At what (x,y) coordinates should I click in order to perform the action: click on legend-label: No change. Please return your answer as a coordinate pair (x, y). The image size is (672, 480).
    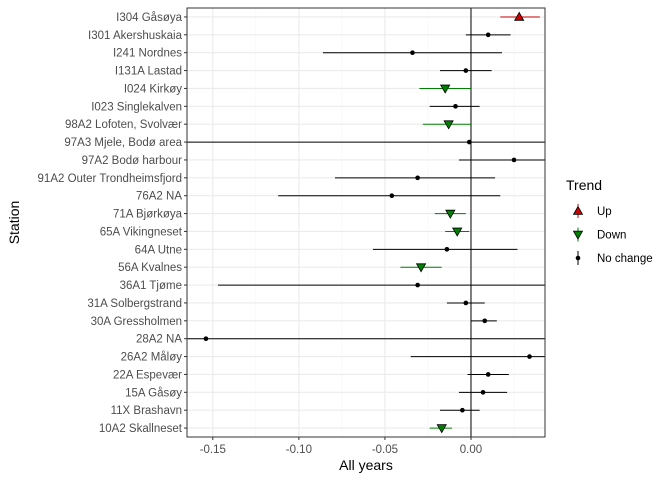
    Looking at the image, I should click on (625, 259).